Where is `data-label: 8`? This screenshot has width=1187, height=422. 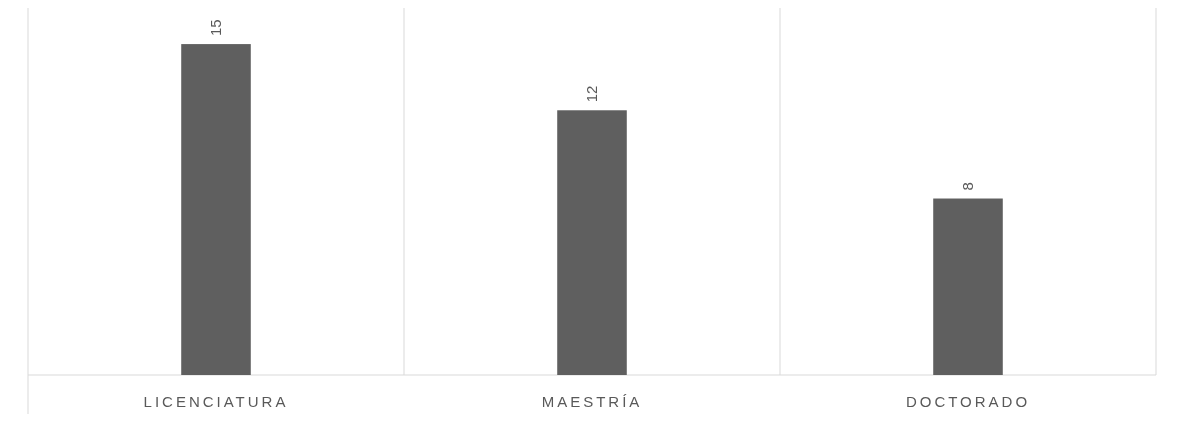 data-label: 8 is located at coordinates (967, 186).